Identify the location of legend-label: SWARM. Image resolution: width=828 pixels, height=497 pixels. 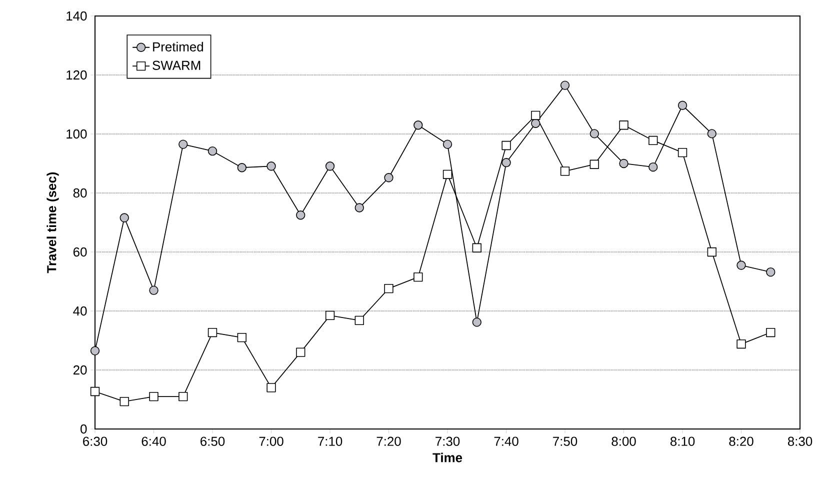
(176, 65).